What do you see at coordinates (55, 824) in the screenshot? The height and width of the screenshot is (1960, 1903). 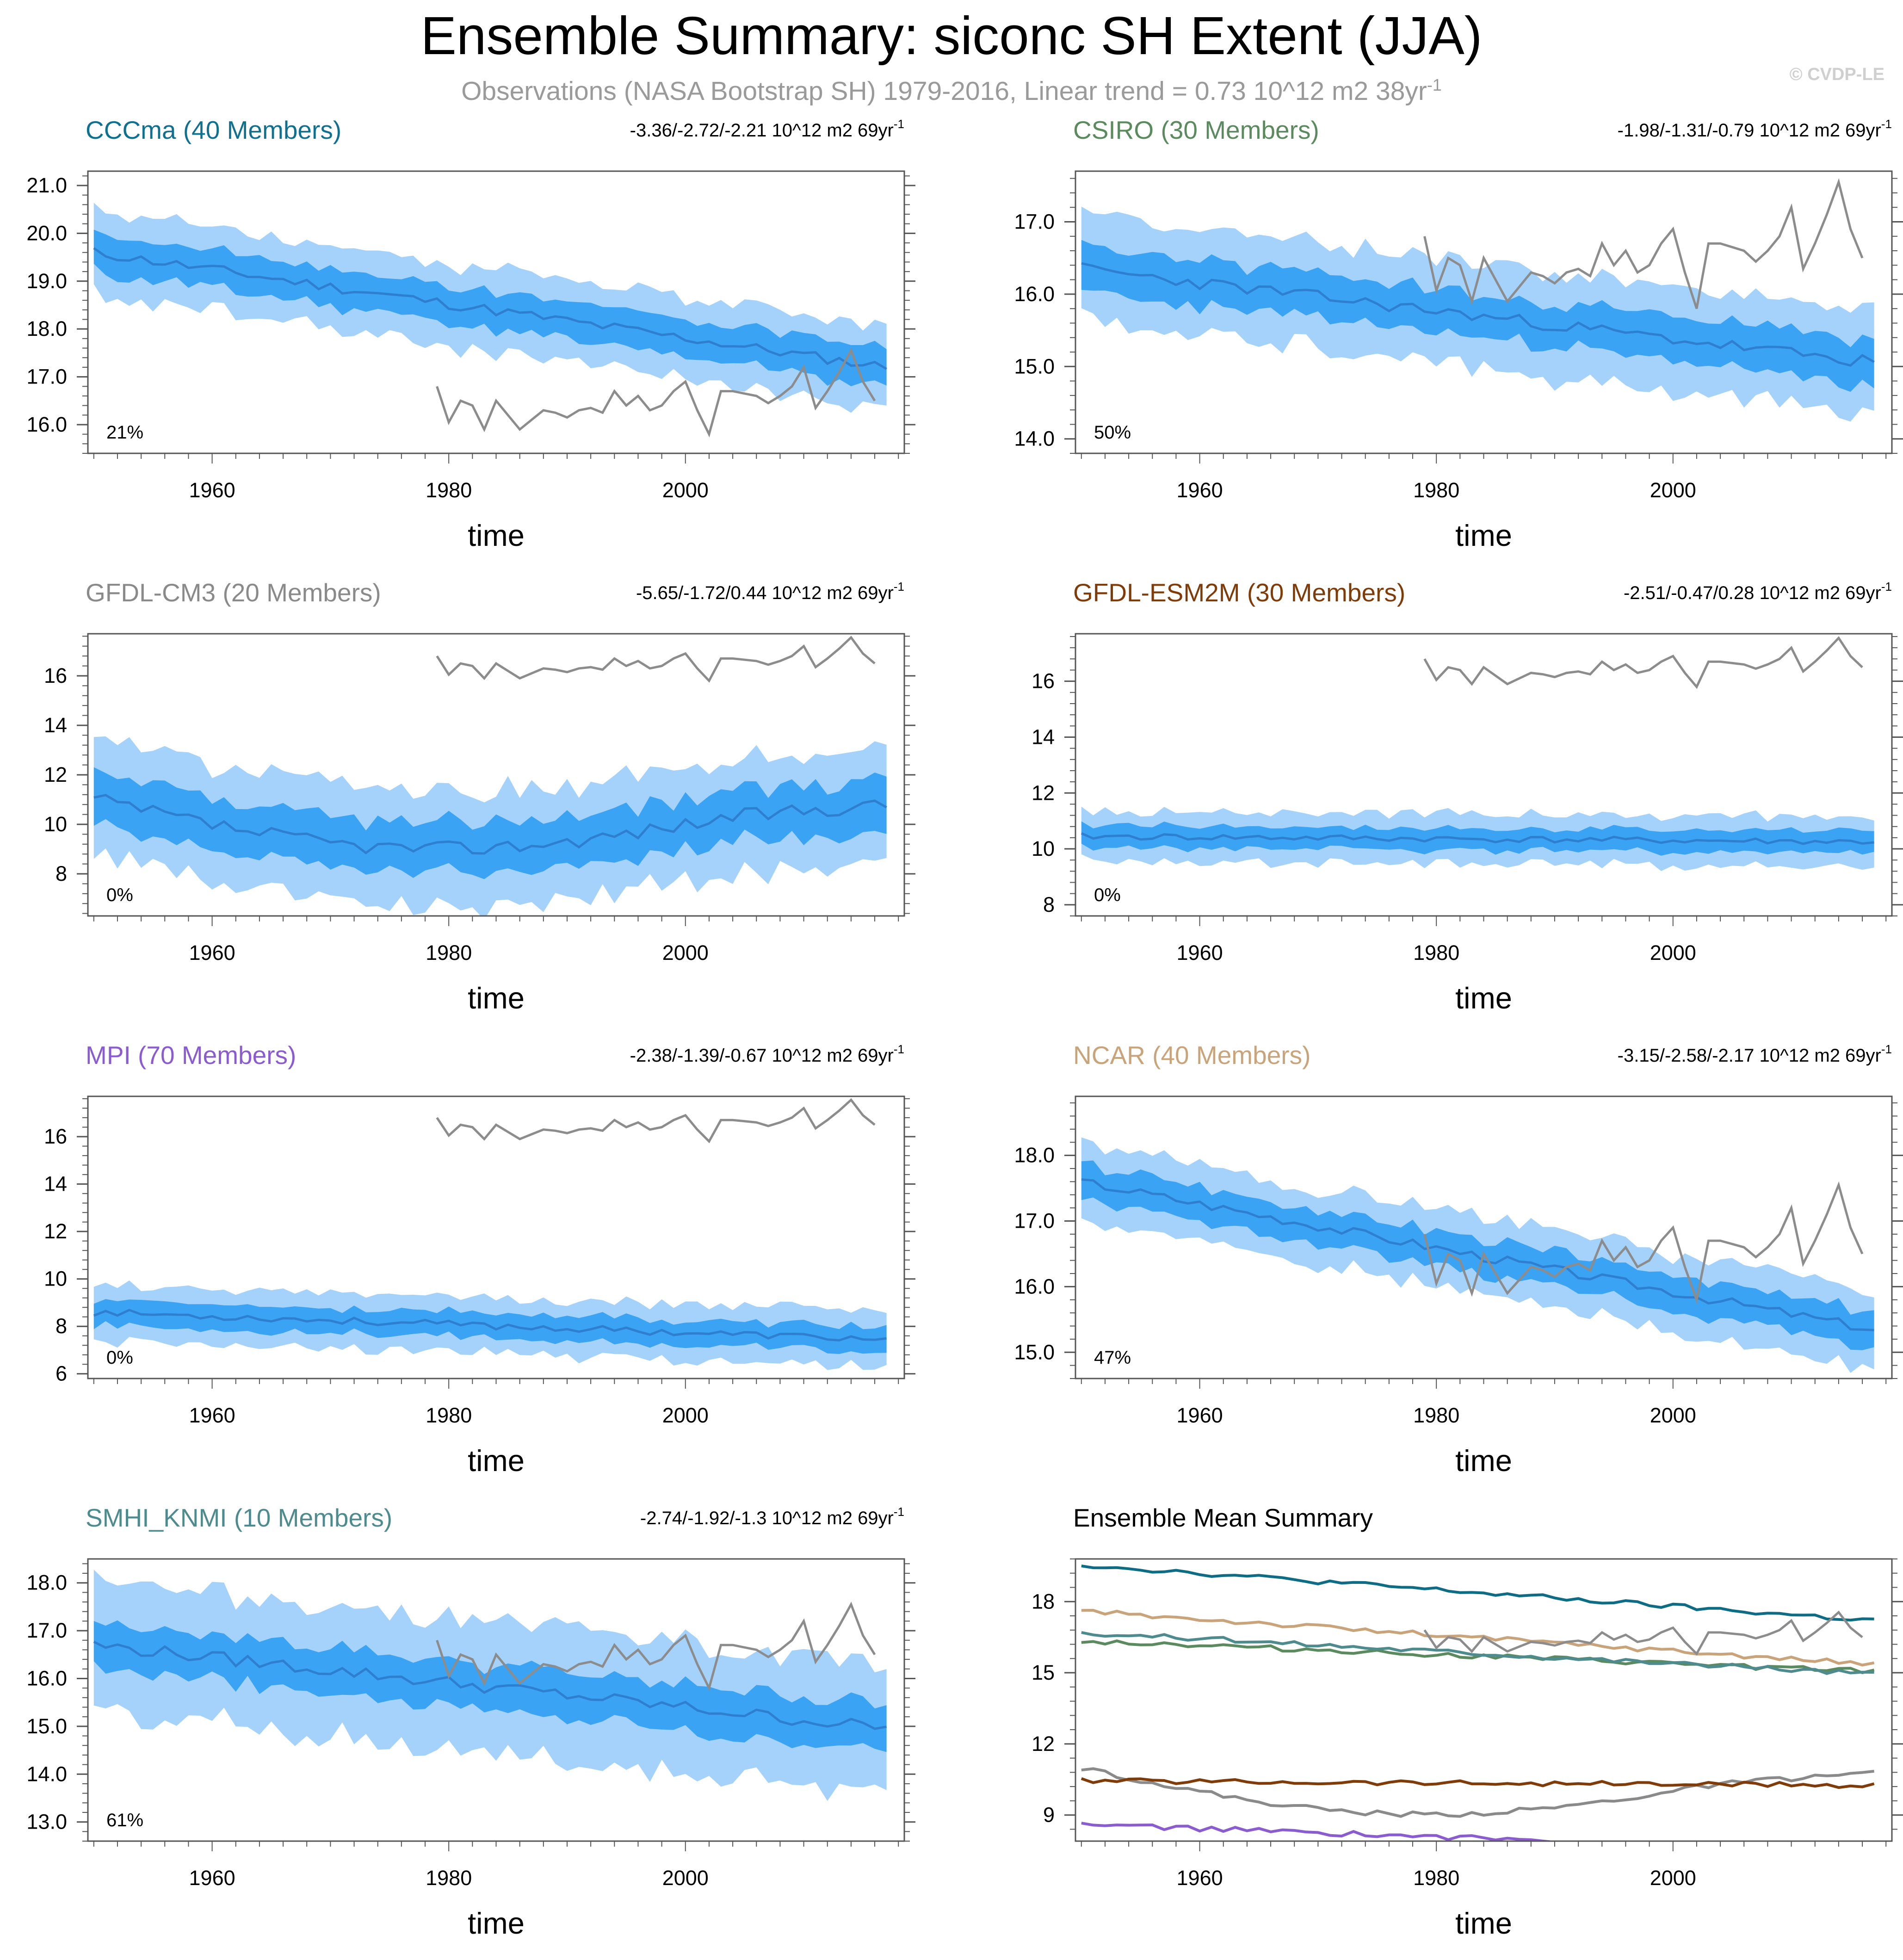 I see `y-tick-label: 10` at bounding box center [55, 824].